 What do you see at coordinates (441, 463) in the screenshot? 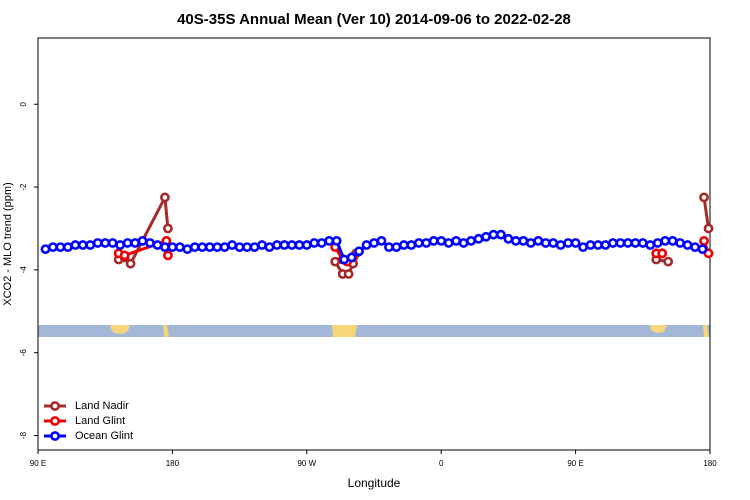
I see `x-tick-label: 0` at bounding box center [441, 463].